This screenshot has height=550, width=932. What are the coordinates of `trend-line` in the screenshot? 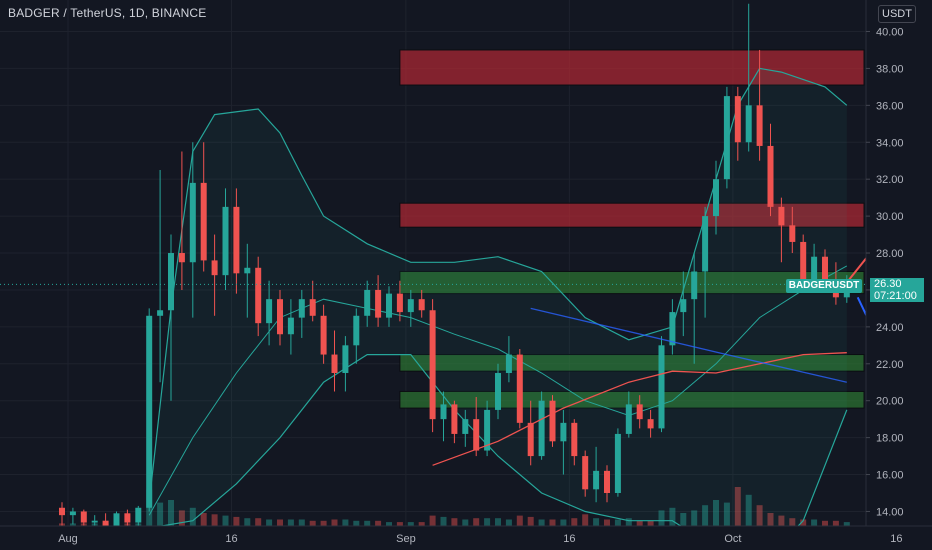 It's located at (688, 345).